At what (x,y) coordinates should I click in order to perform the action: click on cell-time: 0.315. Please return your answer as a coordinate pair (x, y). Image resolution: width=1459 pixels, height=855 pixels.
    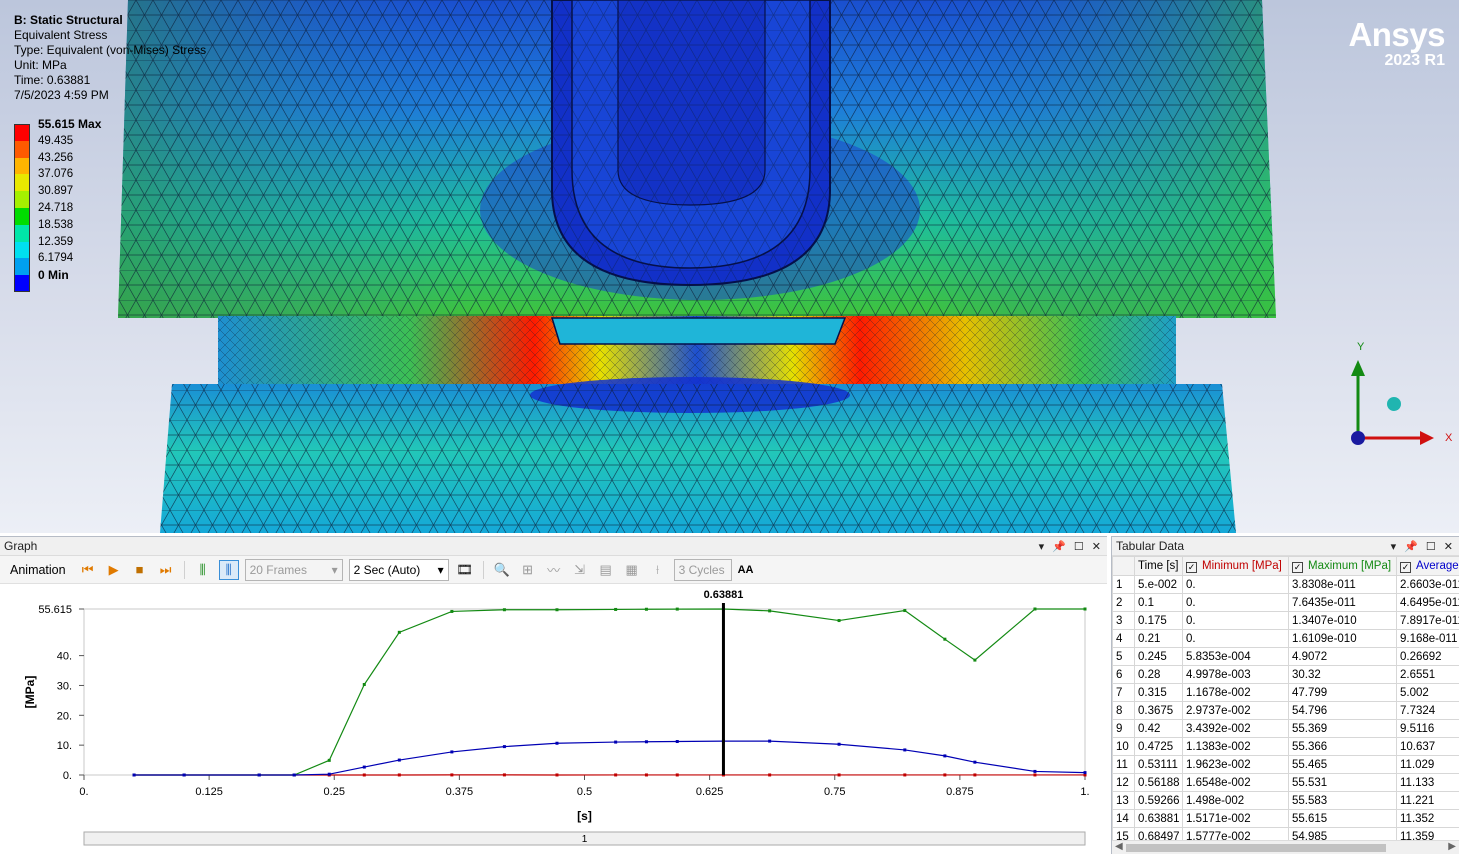
    Looking at the image, I should click on (1159, 693).